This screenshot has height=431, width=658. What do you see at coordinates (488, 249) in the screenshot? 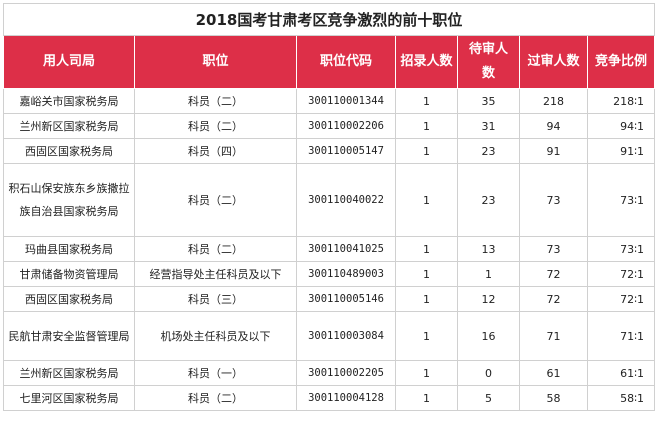
I see `cell-pending: 13` at bounding box center [488, 249].